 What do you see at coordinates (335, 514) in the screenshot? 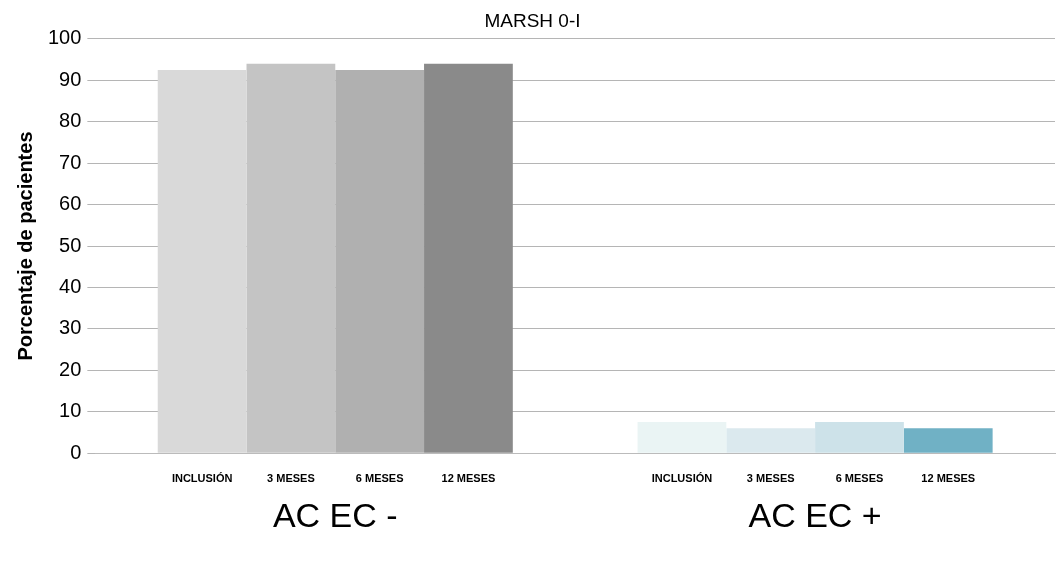
I see `x-tick-label: AC EC -` at bounding box center [335, 514].